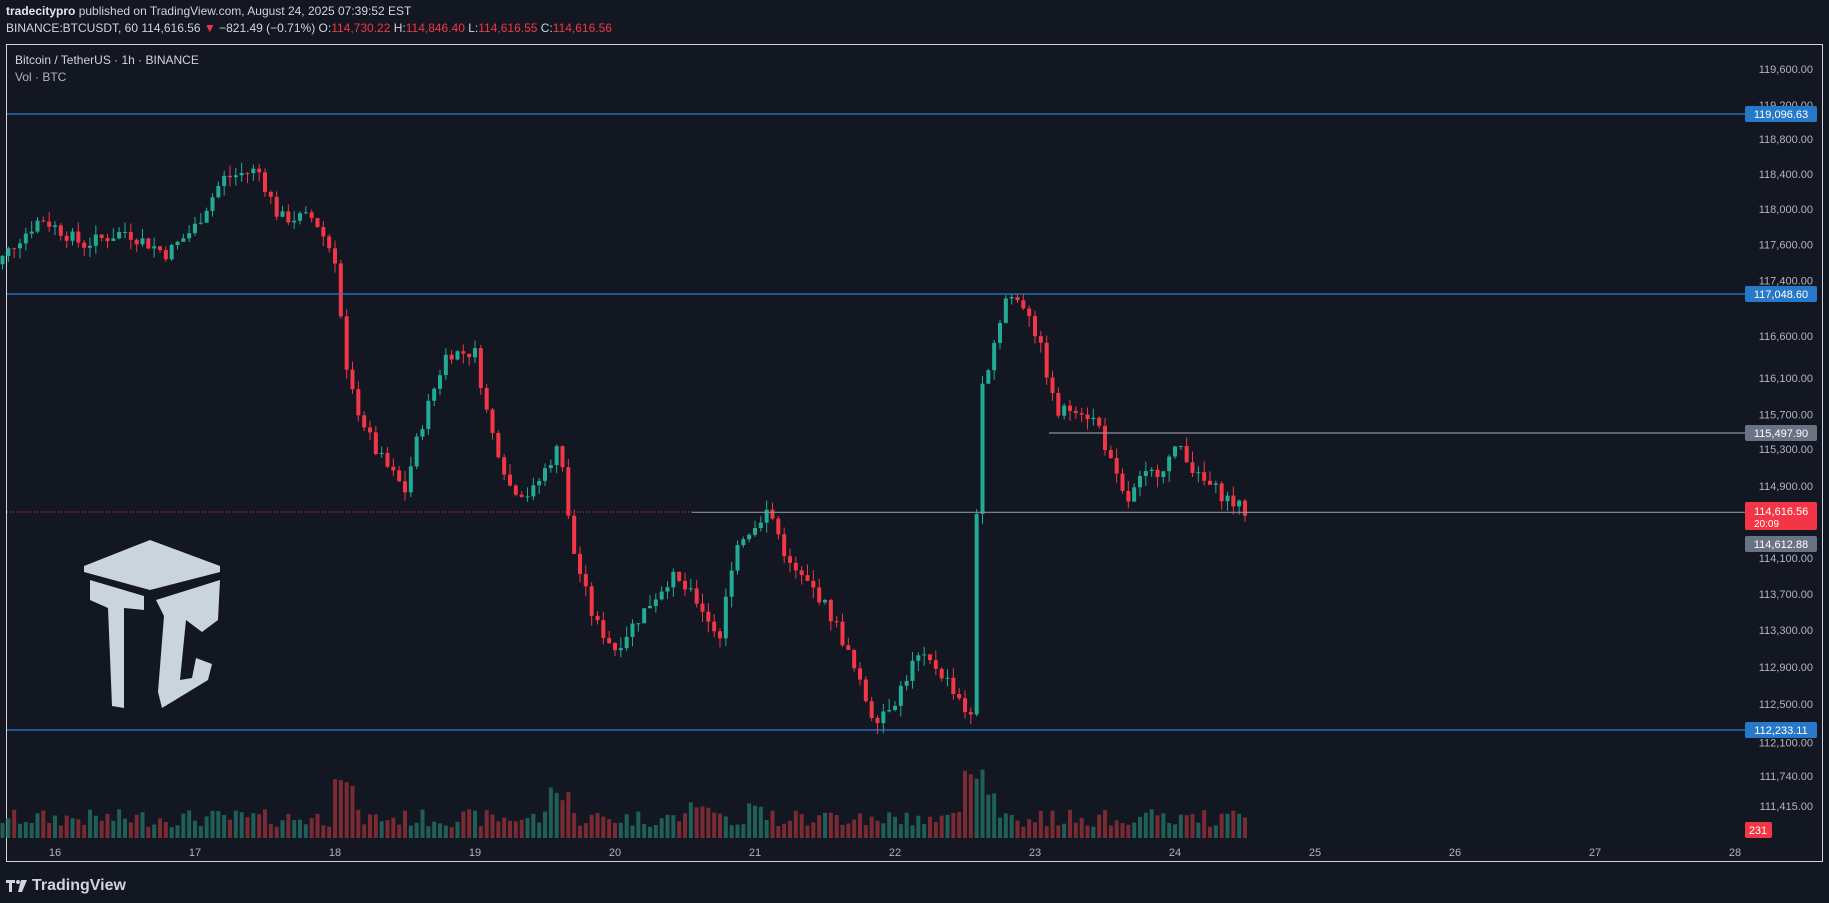  Describe the element at coordinates (1786, 281) in the screenshot. I see `y-tick-label: 117,400.00` at that location.